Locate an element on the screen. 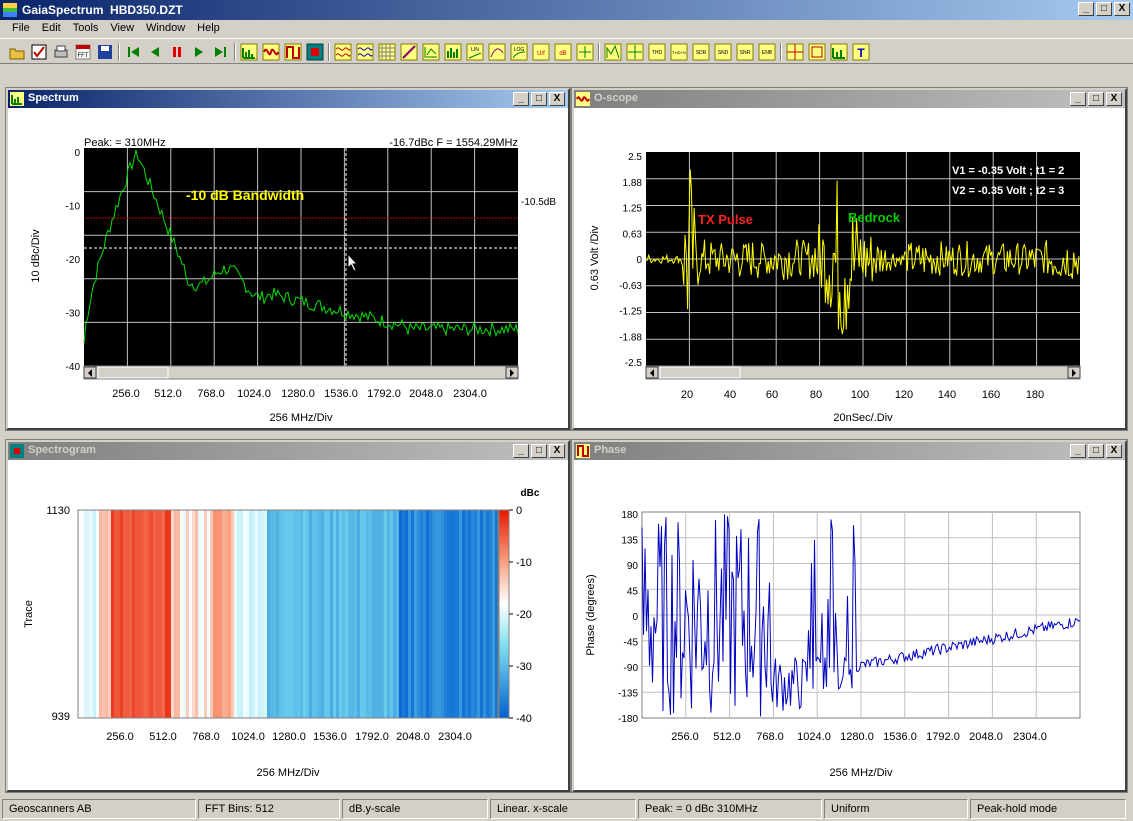  oscope-maximize-button: □ is located at coordinates (1096, 99).